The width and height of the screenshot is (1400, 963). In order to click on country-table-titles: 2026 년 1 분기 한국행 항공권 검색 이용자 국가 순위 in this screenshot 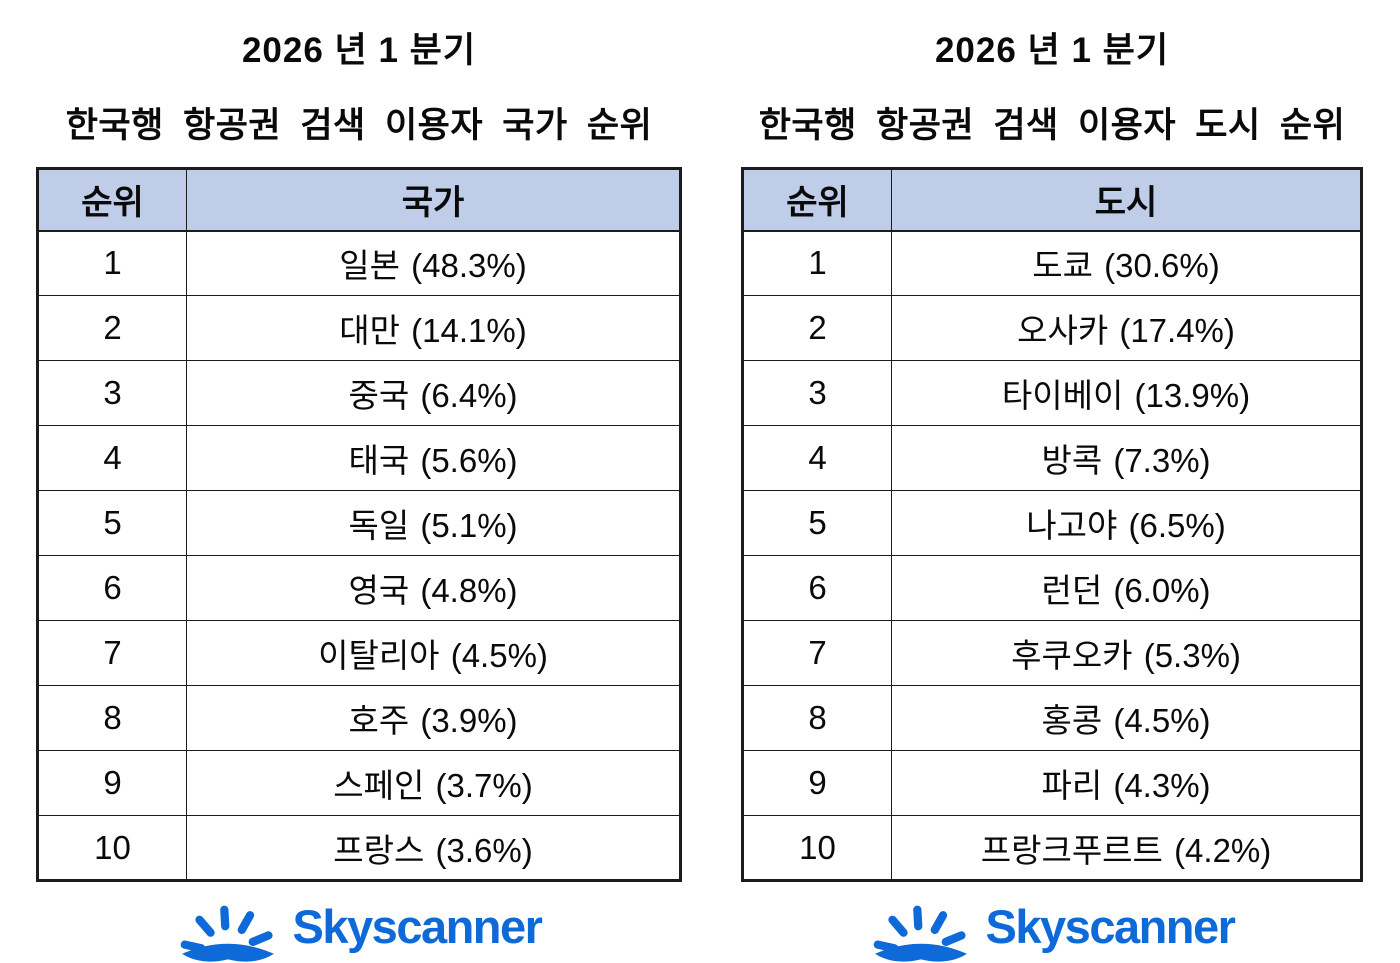, I will do `click(359, 74)`.